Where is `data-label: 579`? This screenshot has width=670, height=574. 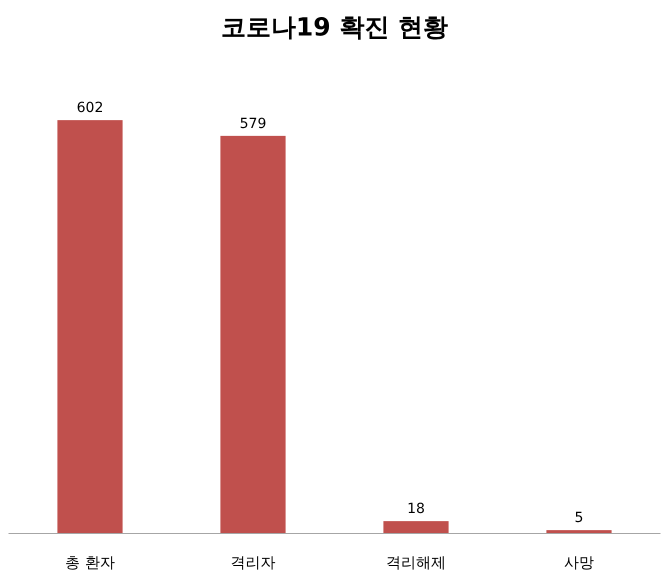
data-label: 579 is located at coordinates (253, 124).